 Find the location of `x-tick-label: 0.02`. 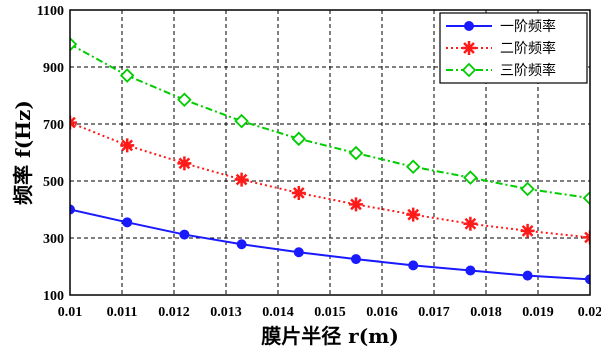

x-tick-label: 0.02 is located at coordinates (589, 312).